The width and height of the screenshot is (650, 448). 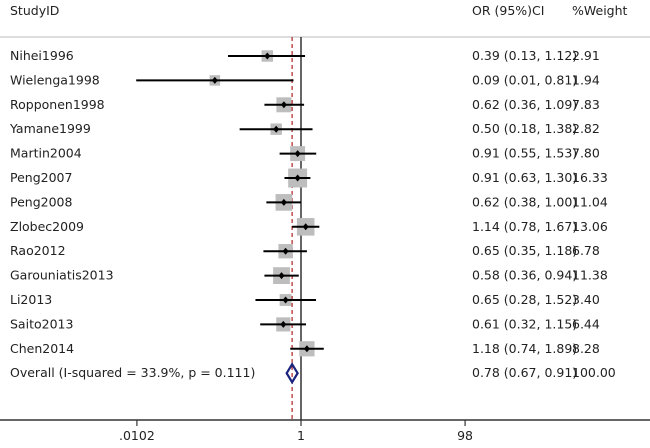 What do you see at coordinates (524, 275) in the screenshot?
I see `effect-label: 0.58 (0.36, 0.94)` at bounding box center [524, 275].